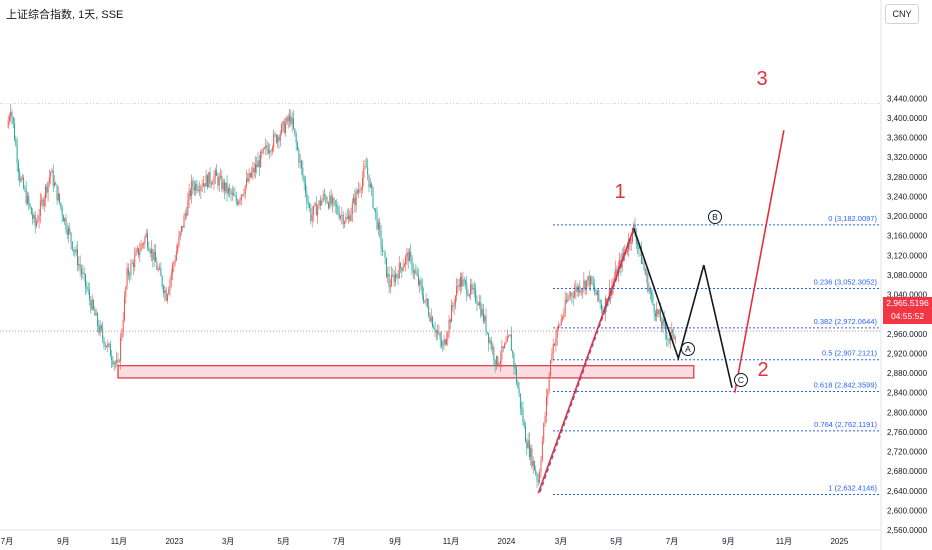 The image size is (932, 550). I want to click on x-tick-label: 11月, so click(451, 541).